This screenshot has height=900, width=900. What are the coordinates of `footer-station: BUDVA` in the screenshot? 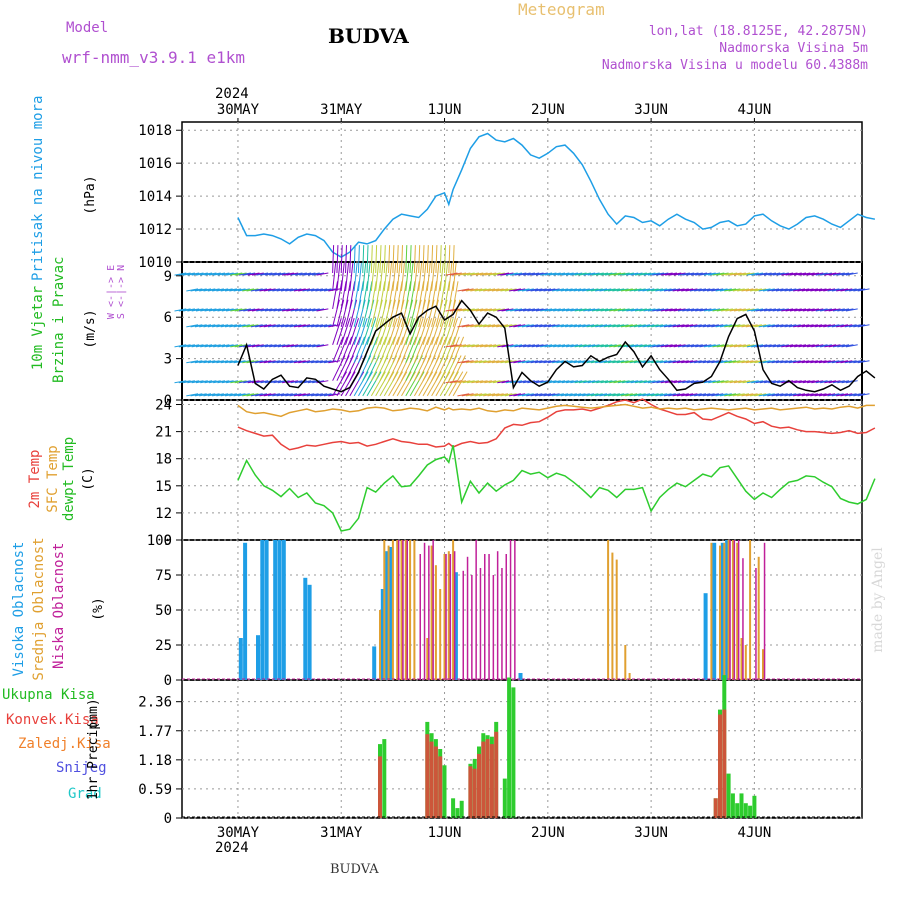 It's located at (354, 869).